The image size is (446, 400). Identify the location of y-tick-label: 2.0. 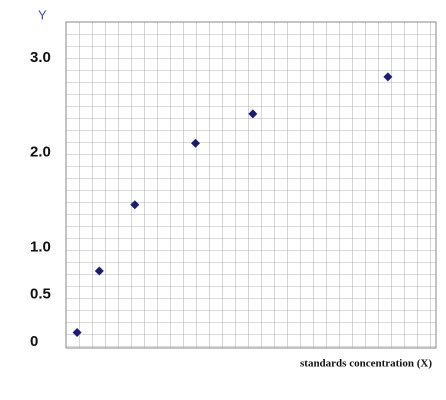
(40, 152).